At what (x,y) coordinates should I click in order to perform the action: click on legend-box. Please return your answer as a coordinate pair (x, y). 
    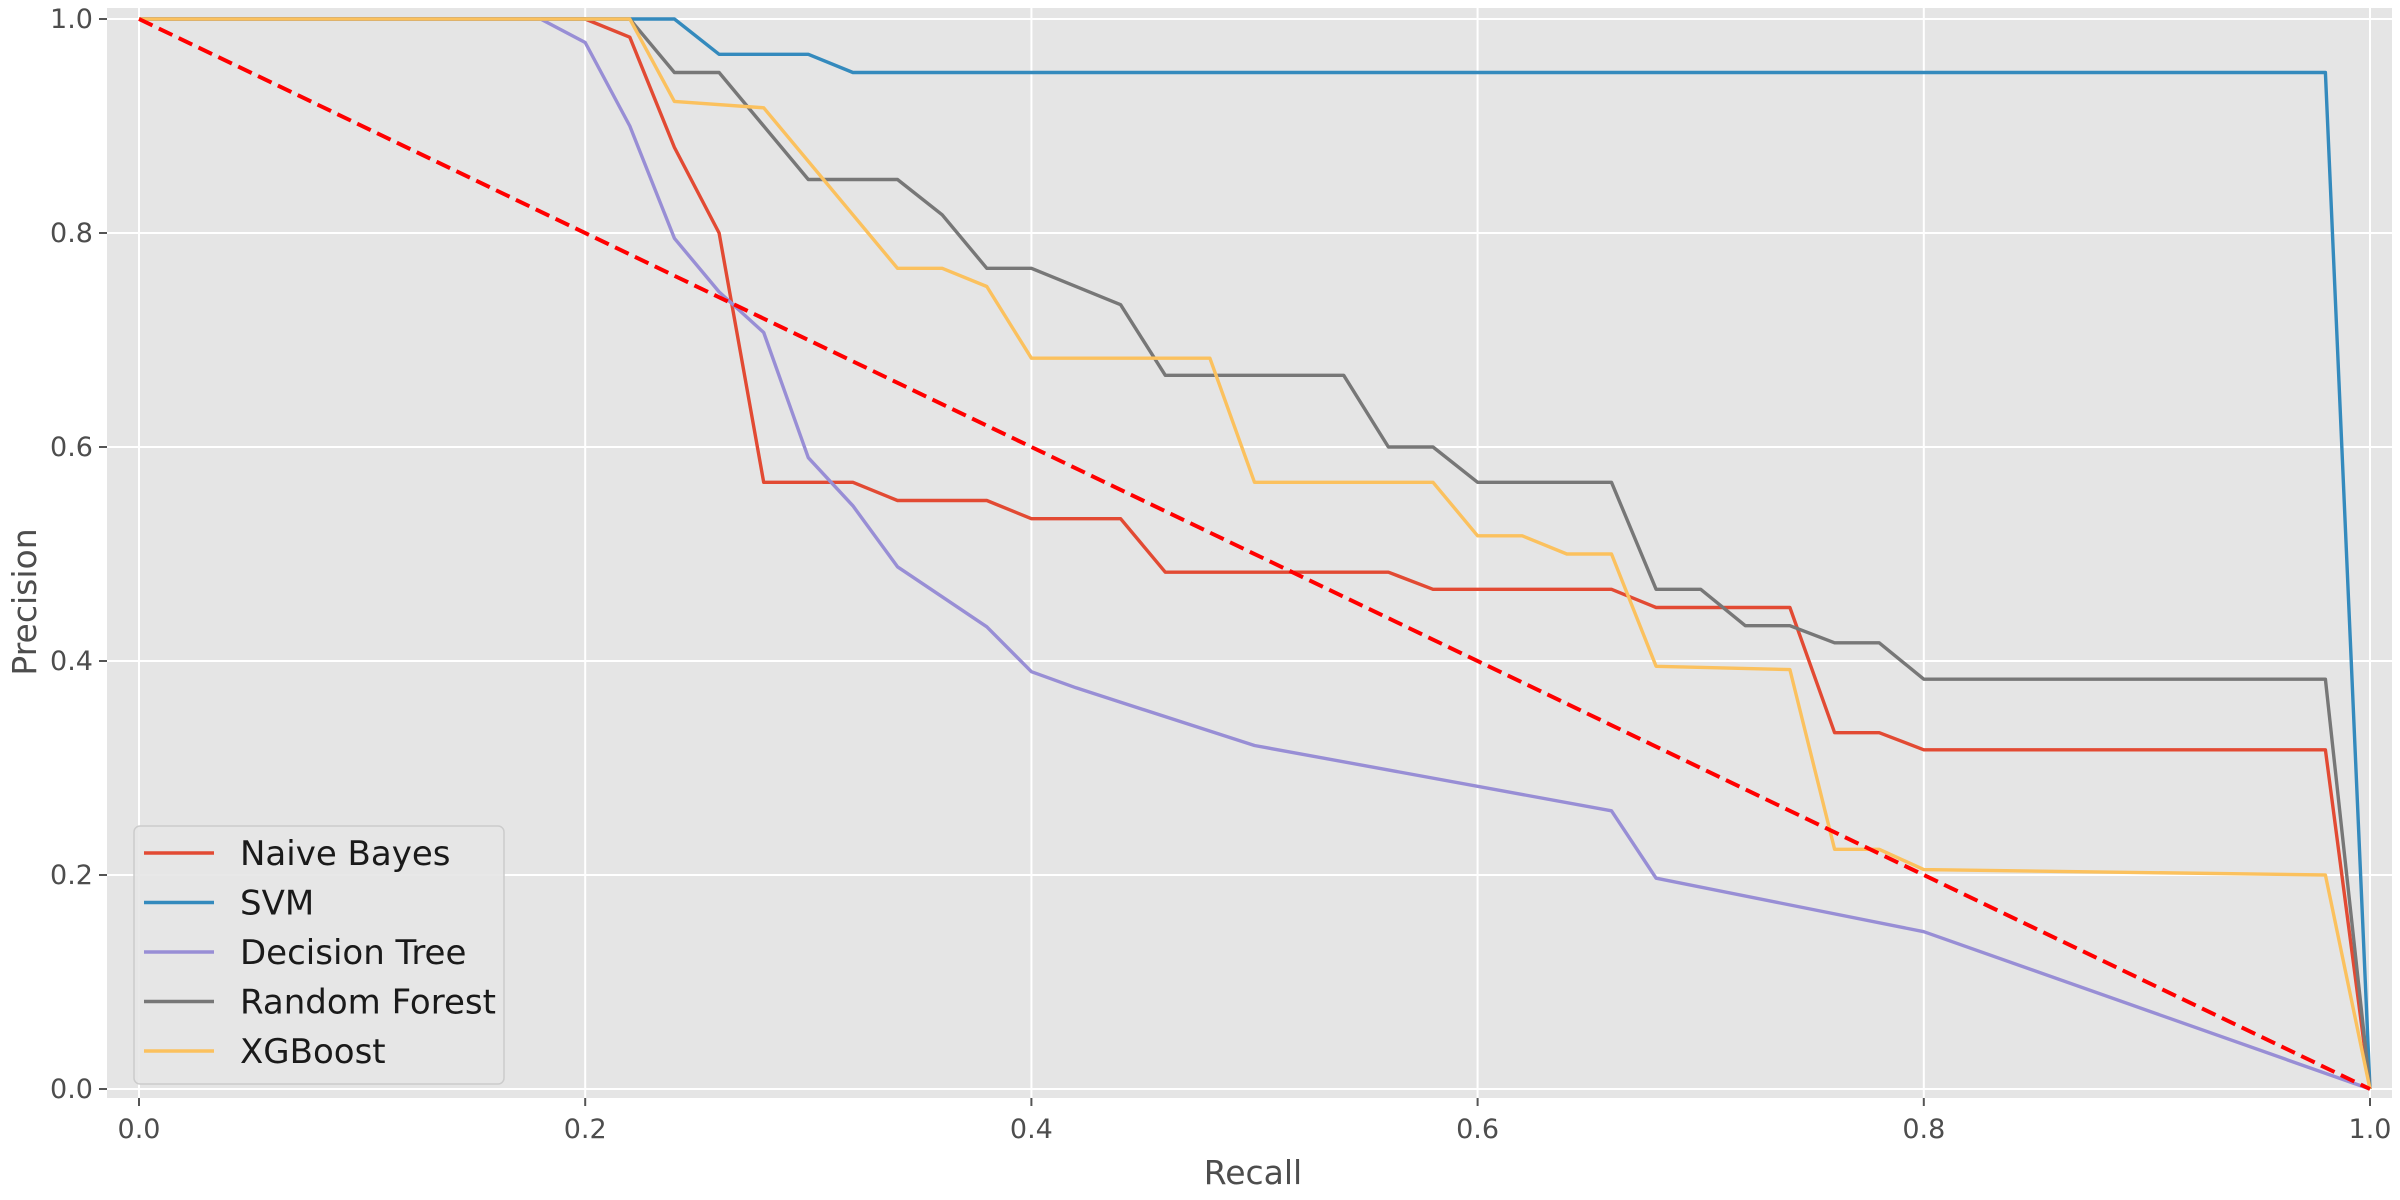
    Looking at the image, I should click on (319, 955).